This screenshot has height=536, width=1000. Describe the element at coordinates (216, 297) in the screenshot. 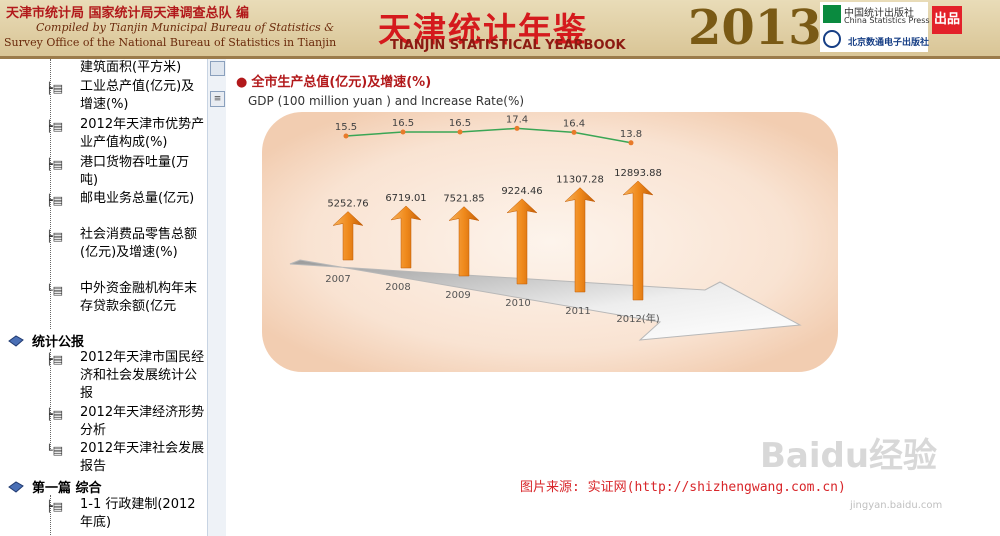

I see `sidebar-scrollbar: ≡` at that location.